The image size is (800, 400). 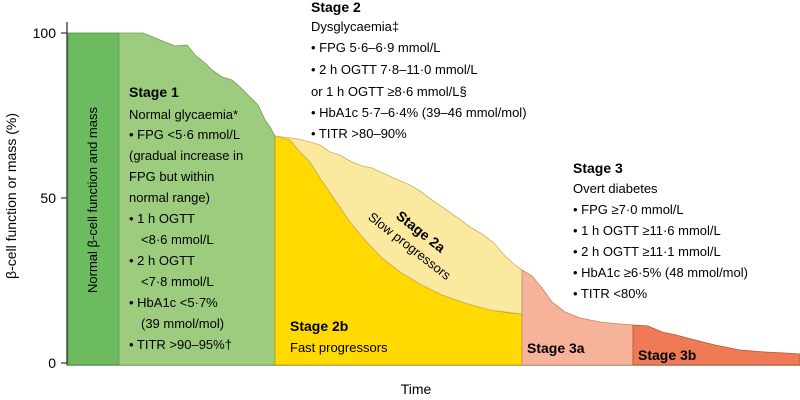 I want to click on stage1-line: • HbA1c <5·7%, so click(x=173, y=302).